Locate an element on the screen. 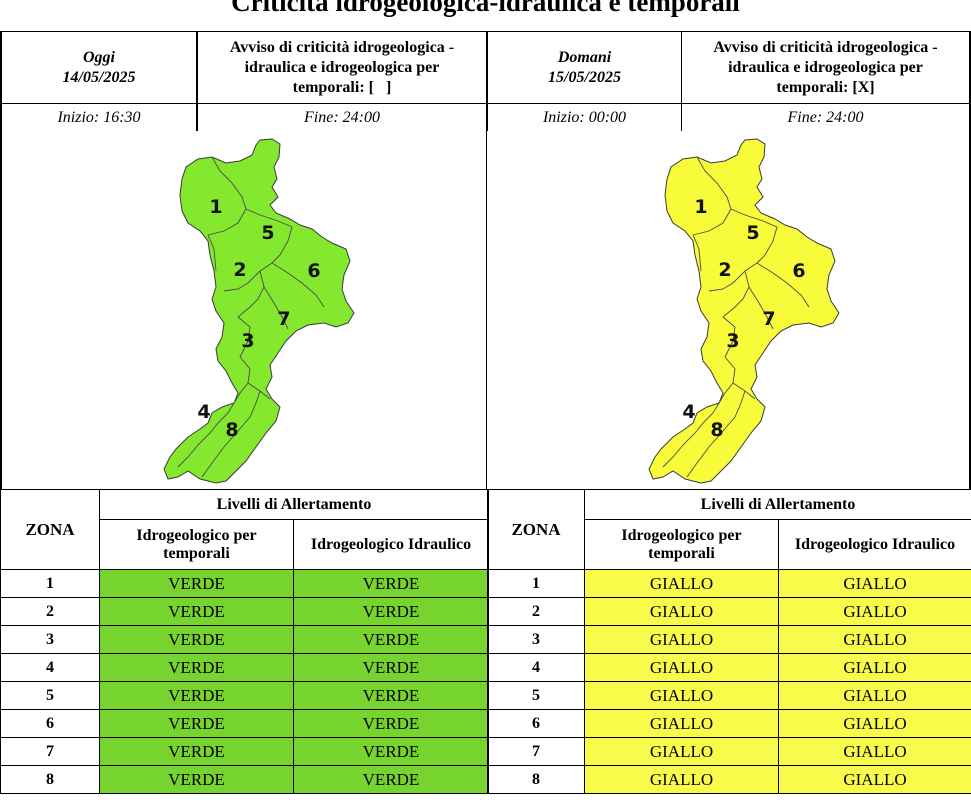 This screenshot has height=806, width=971. tomorrow-day-label: Domani is located at coordinates (584, 57).